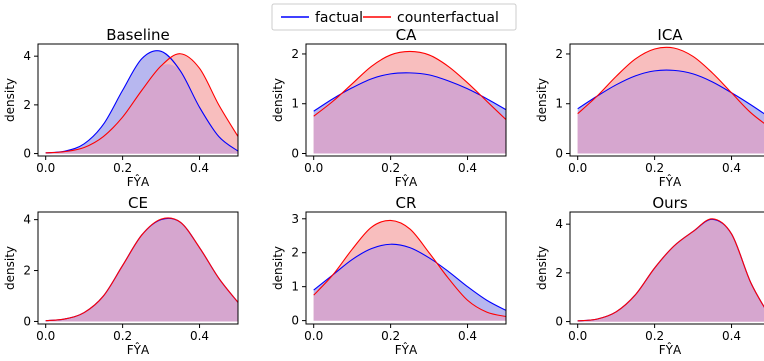 The width and height of the screenshot is (764, 361). I want to click on chart-panel-ours: 0.0 0.2 0.4 0 2 4 Ours FŶA density, so click(649, 275).